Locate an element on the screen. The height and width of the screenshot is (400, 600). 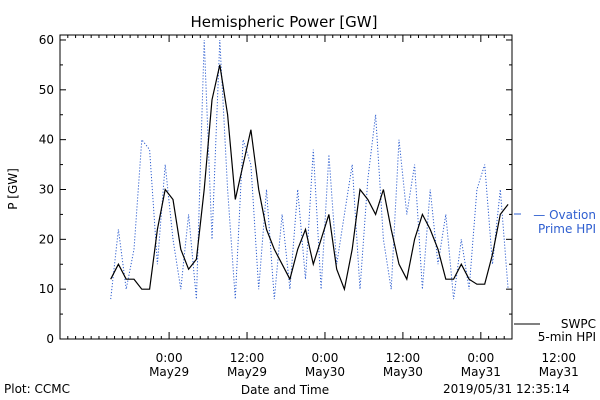
legend-ovation-label: — Ovation is located at coordinates (564, 215).